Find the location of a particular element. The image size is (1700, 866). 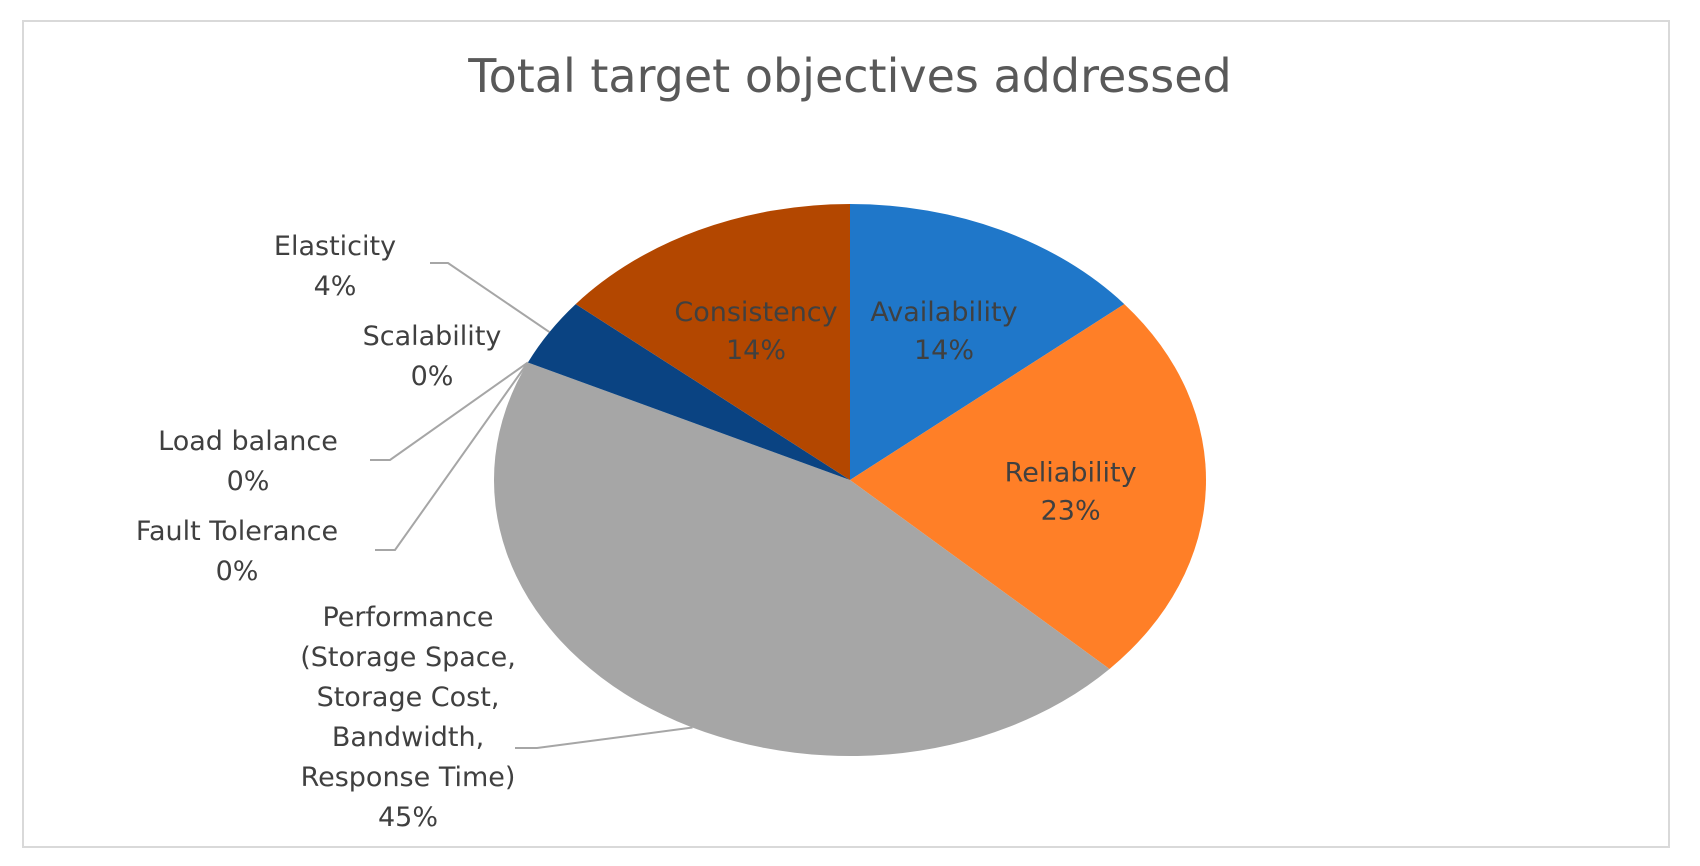

pie-slice-consistency is located at coordinates (712, 342).